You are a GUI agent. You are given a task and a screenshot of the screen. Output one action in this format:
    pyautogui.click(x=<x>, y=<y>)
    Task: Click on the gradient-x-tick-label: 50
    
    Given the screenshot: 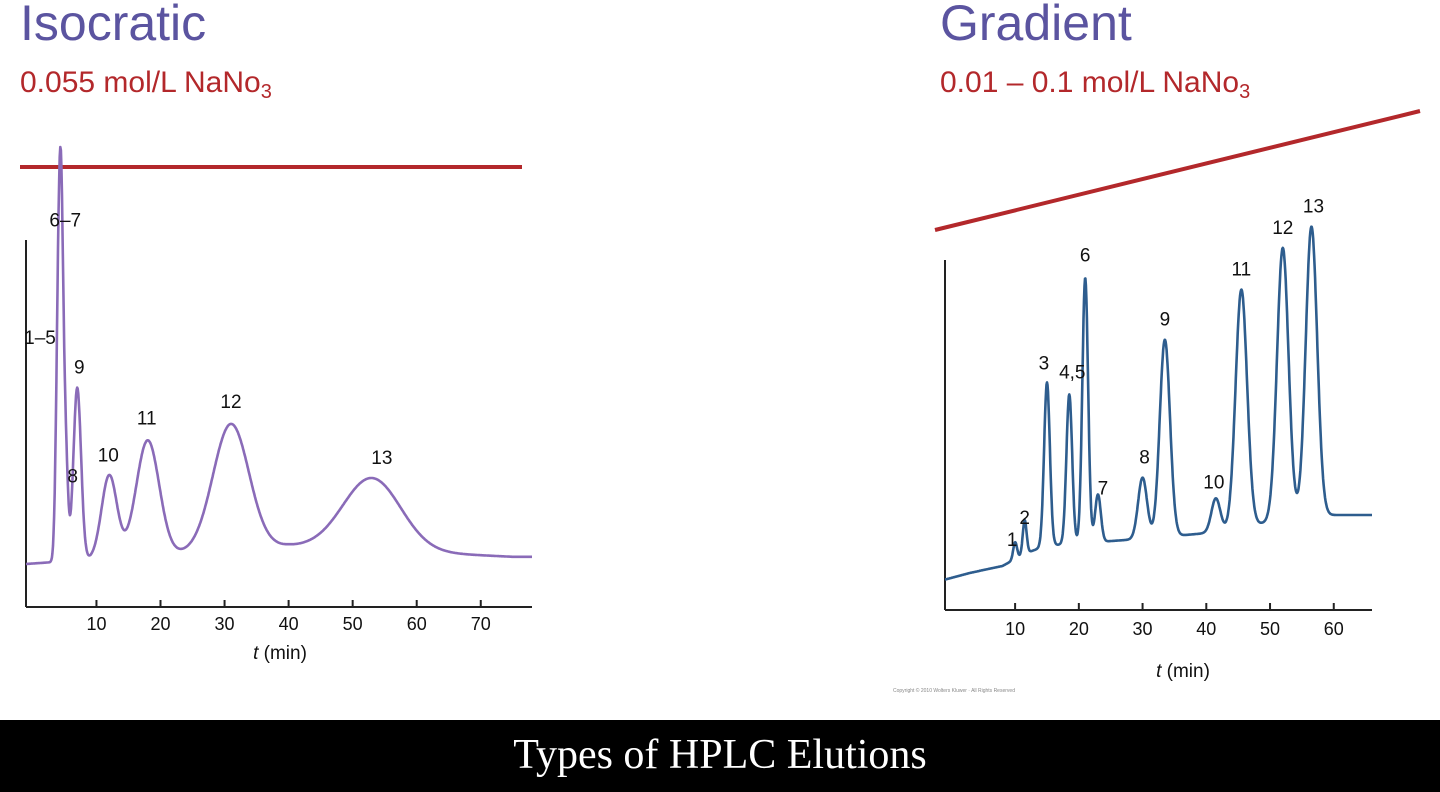 What is the action you would take?
    pyautogui.click(x=1270, y=629)
    